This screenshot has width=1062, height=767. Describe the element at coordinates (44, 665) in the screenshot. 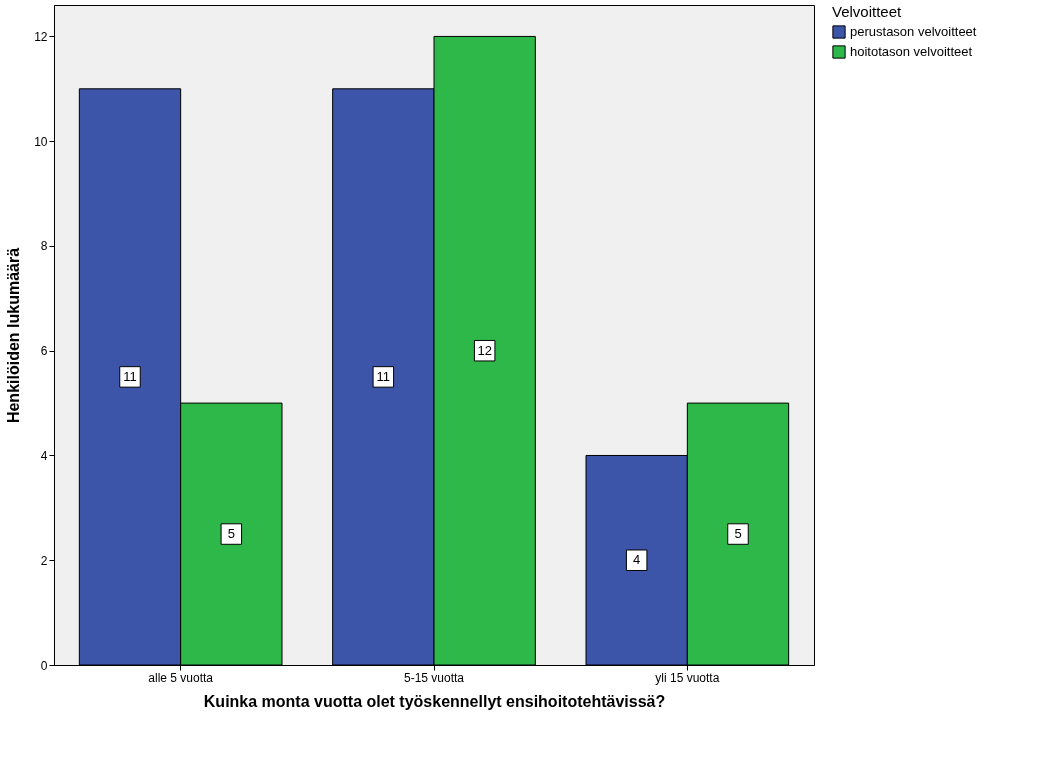

I see `y-tick-label: 0` at that location.